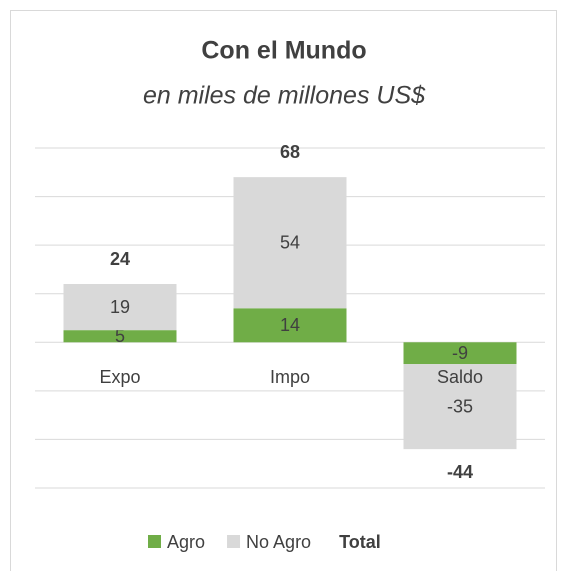 This screenshot has width=568, height=571. I want to click on value-label: 5, so click(120, 336).